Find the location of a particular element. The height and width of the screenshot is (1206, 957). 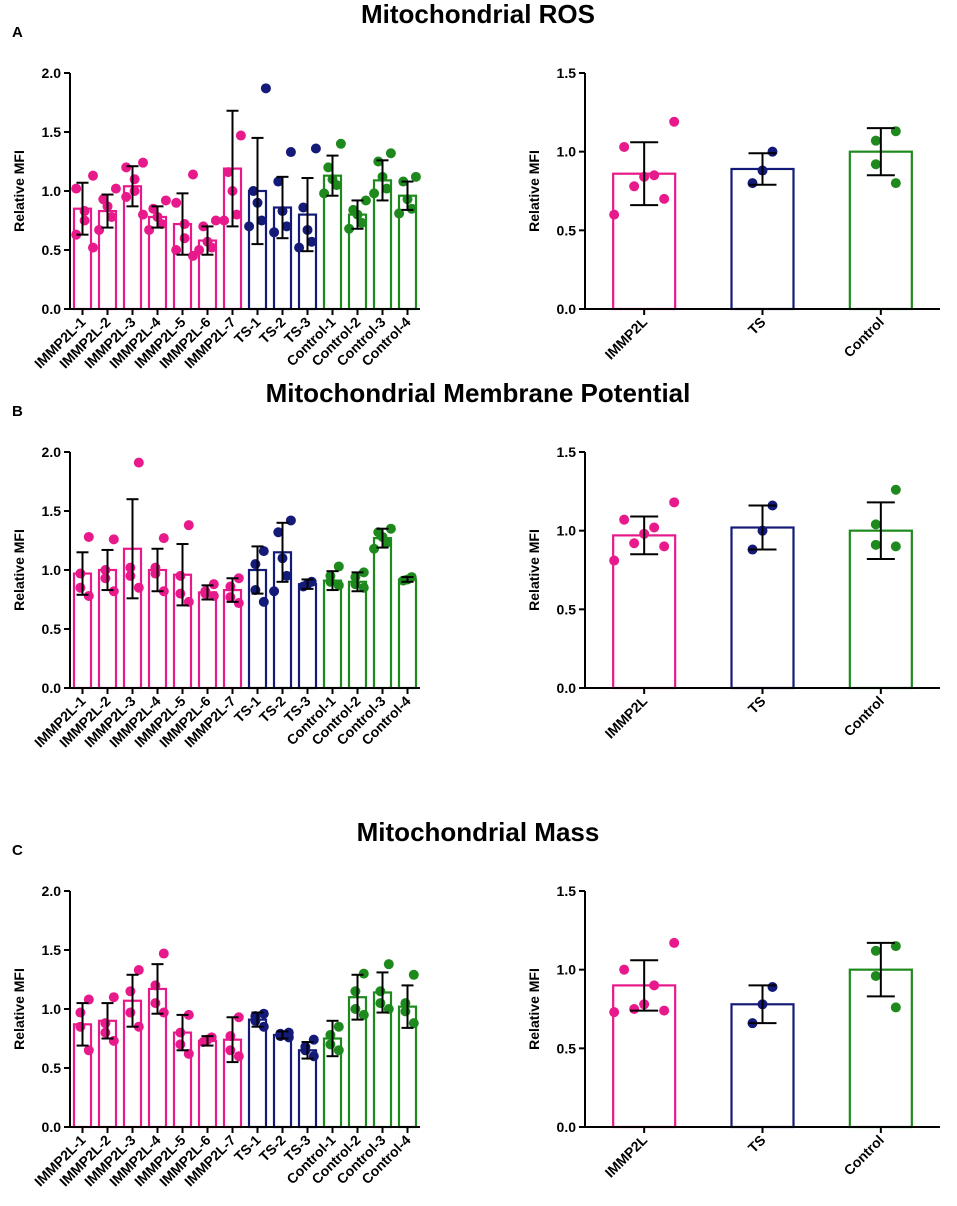

panel-letter: C is located at coordinates (17, 850).